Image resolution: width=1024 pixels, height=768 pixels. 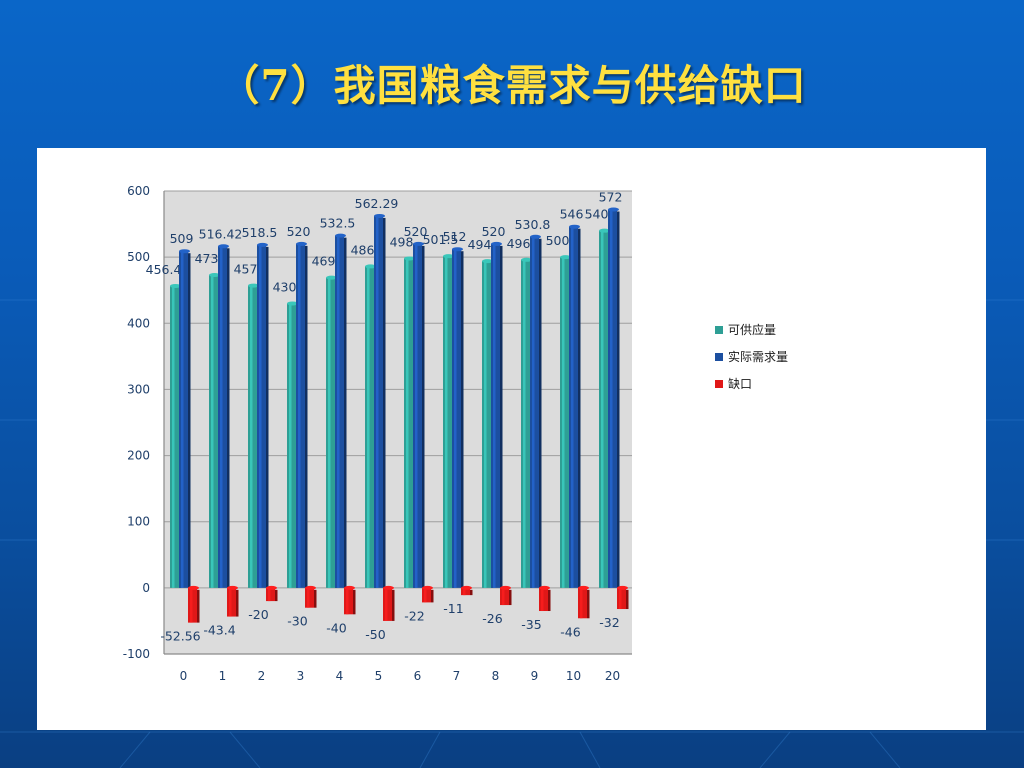 What do you see at coordinates (719, 329) in the screenshot?
I see `legend-swatch-supply` at bounding box center [719, 329].